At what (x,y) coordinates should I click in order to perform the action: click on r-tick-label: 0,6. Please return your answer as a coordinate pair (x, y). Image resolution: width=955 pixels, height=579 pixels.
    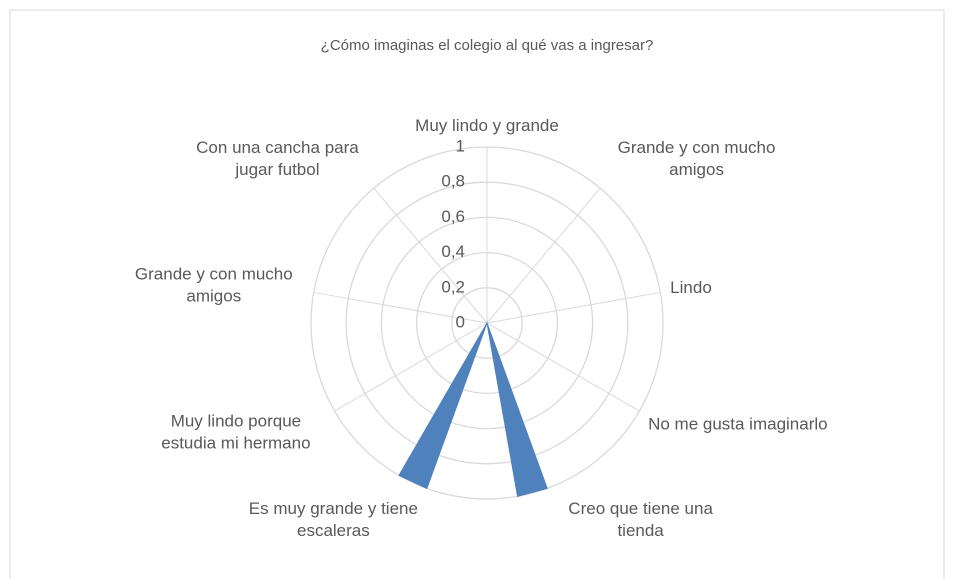
    Looking at the image, I should click on (453, 216).